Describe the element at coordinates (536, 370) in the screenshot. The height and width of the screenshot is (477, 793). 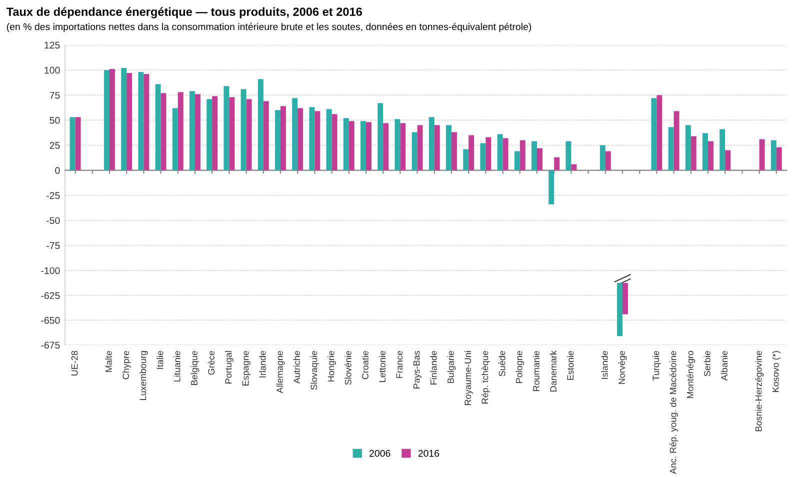
I see `x-tick-label: Roumanie` at that location.